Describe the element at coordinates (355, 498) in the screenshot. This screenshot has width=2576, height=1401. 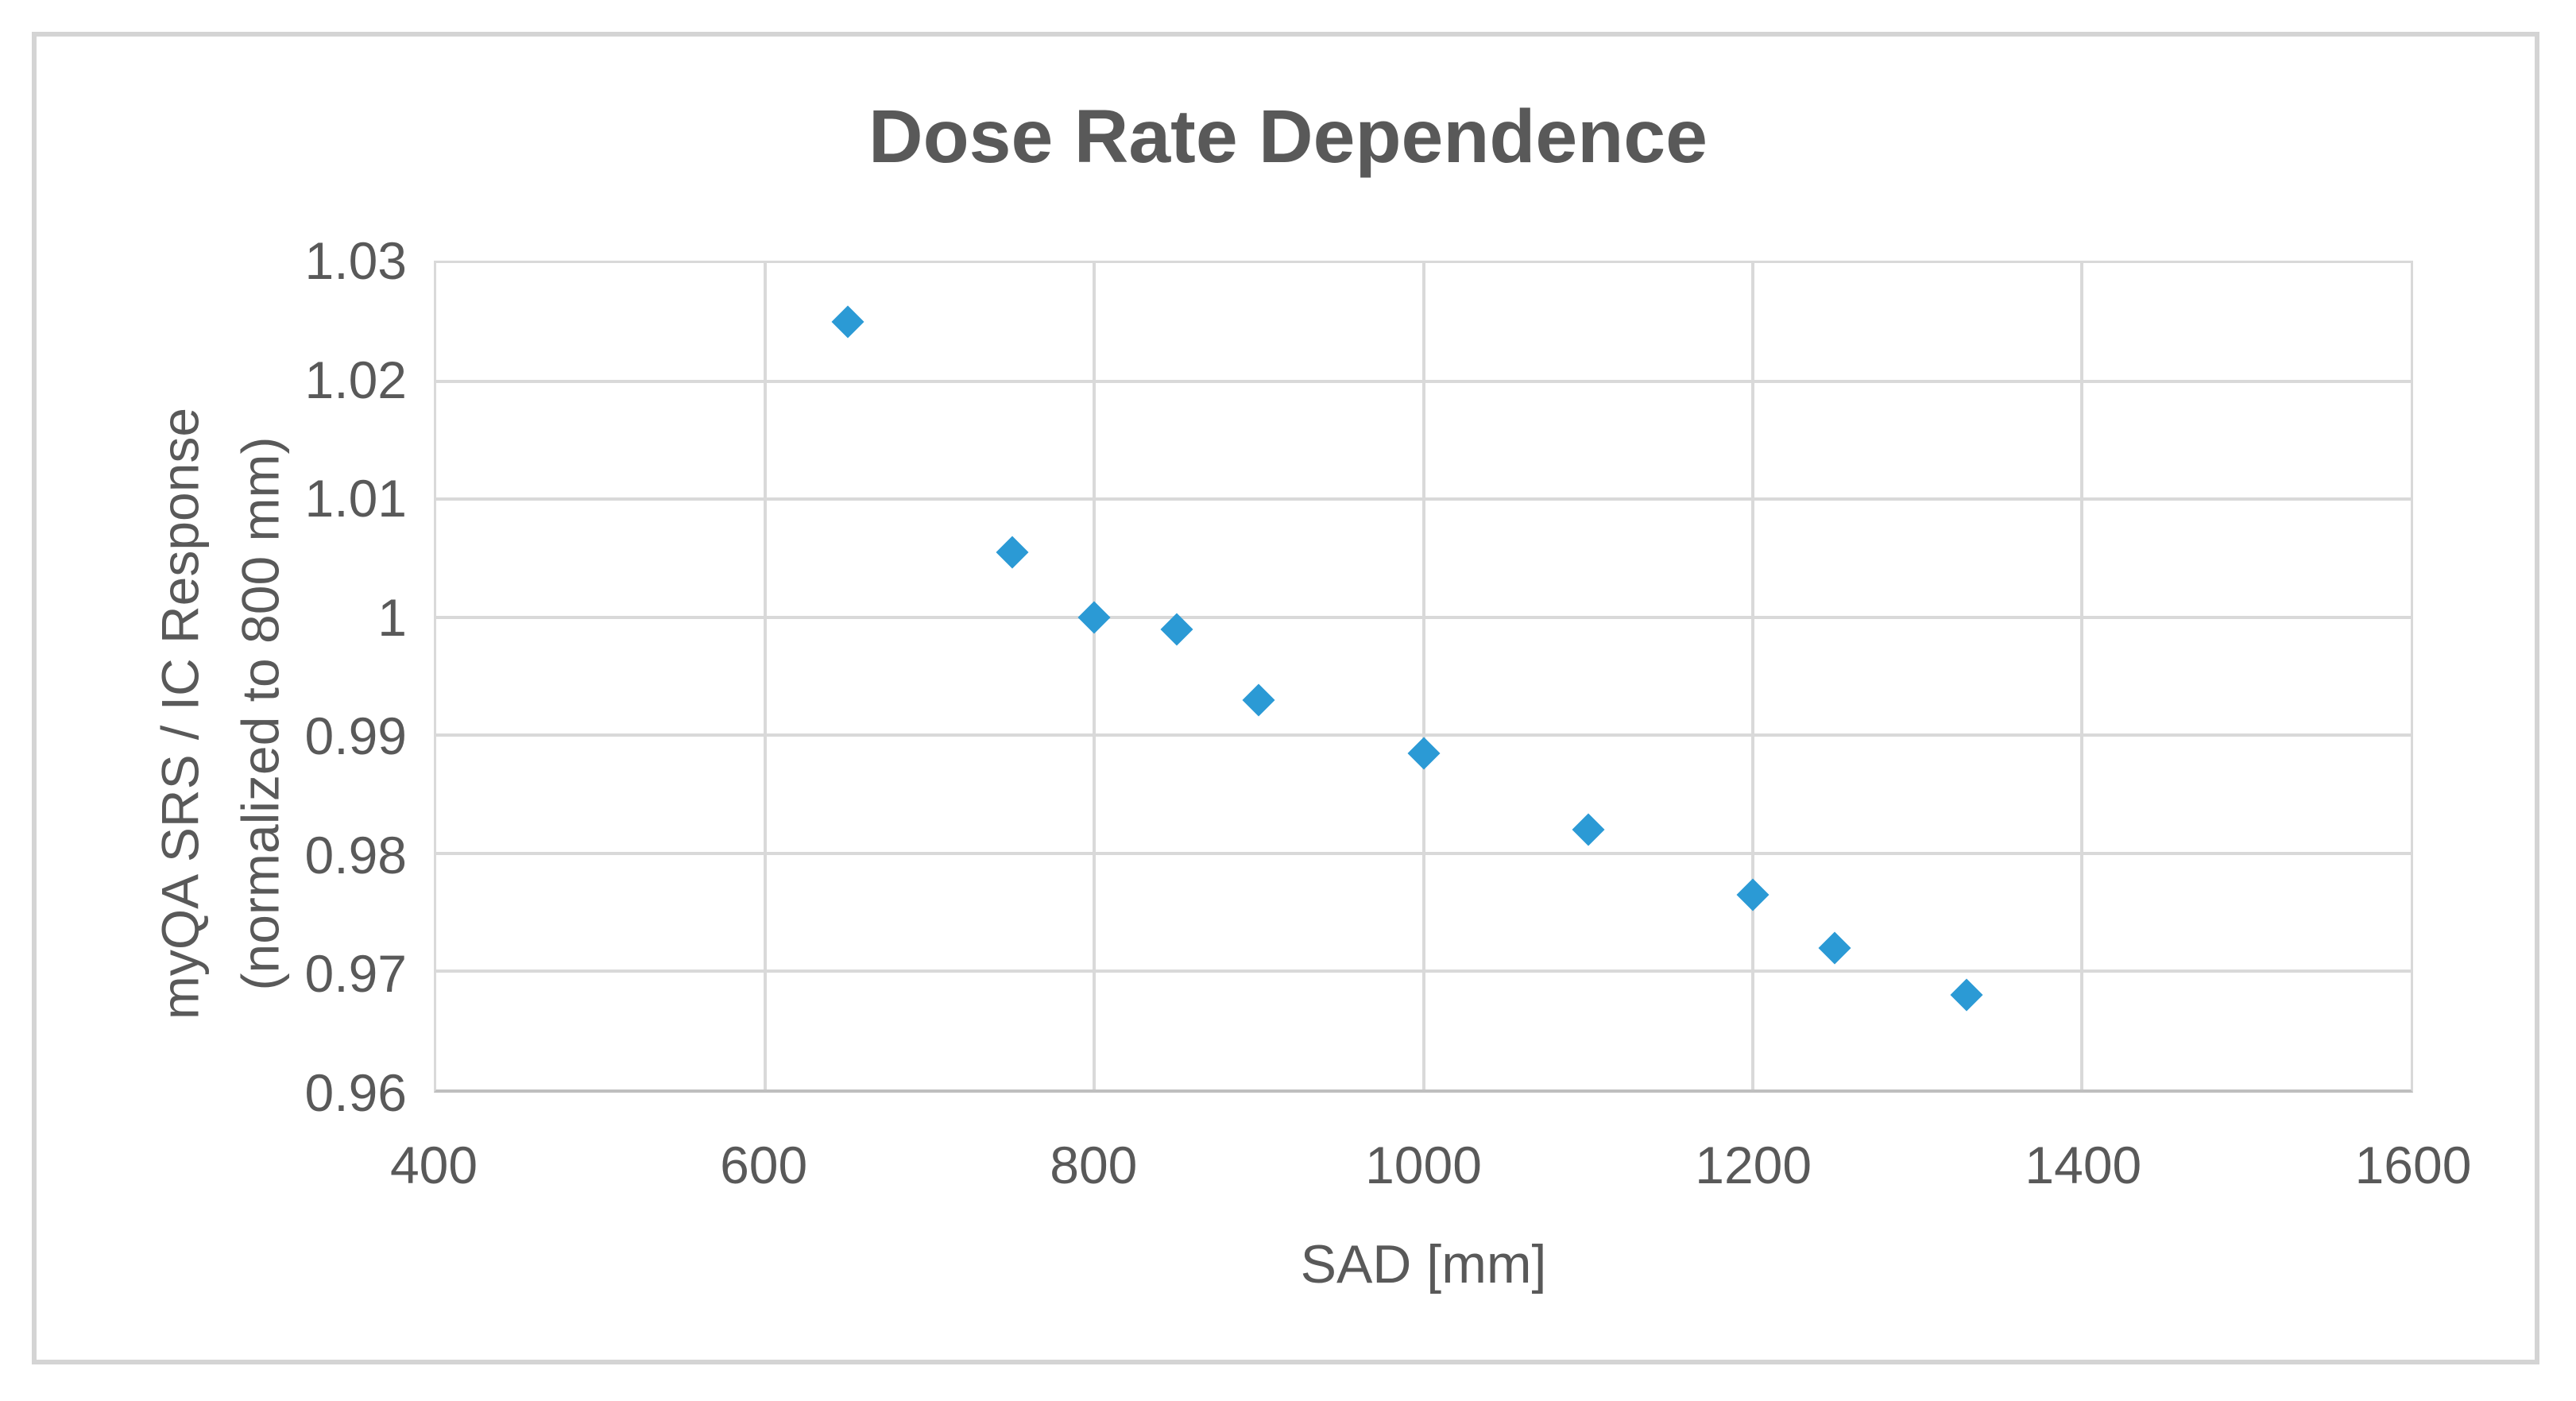
I see `y-tick-label: 1.01` at that location.